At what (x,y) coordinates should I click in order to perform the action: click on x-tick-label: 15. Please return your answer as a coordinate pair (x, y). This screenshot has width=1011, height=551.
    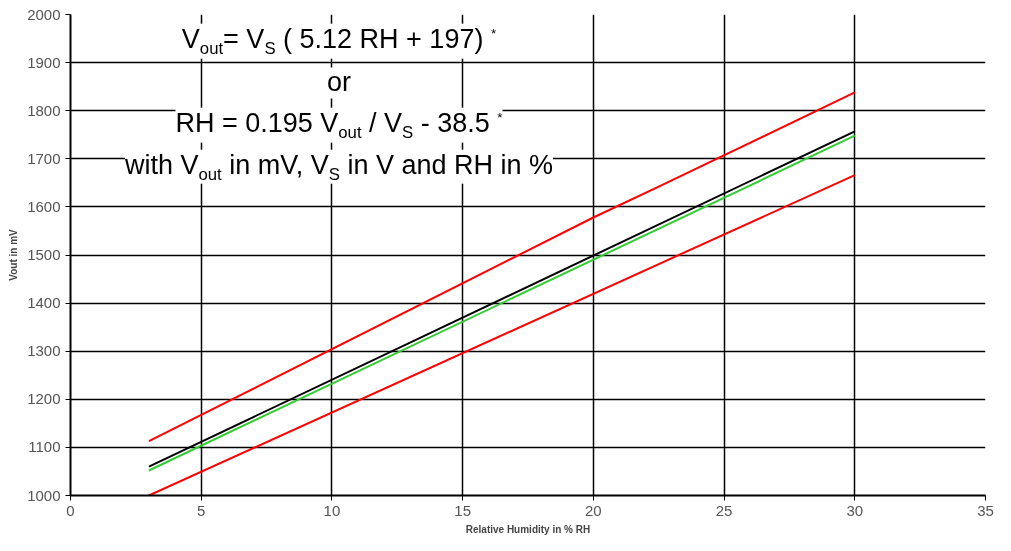
    Looking at the image, I should click on (462, 510).